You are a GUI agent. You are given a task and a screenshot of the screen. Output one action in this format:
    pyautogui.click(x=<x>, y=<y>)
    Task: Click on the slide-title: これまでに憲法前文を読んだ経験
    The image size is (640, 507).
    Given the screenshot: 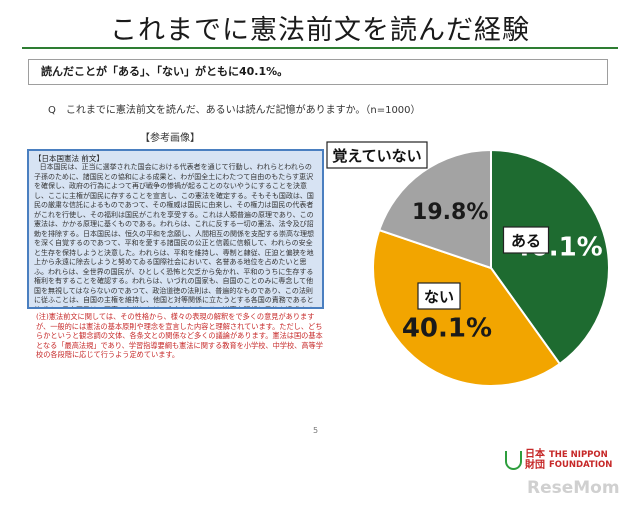 What is the action you would take?
    pyautogui.click(x=320, y=30)
    